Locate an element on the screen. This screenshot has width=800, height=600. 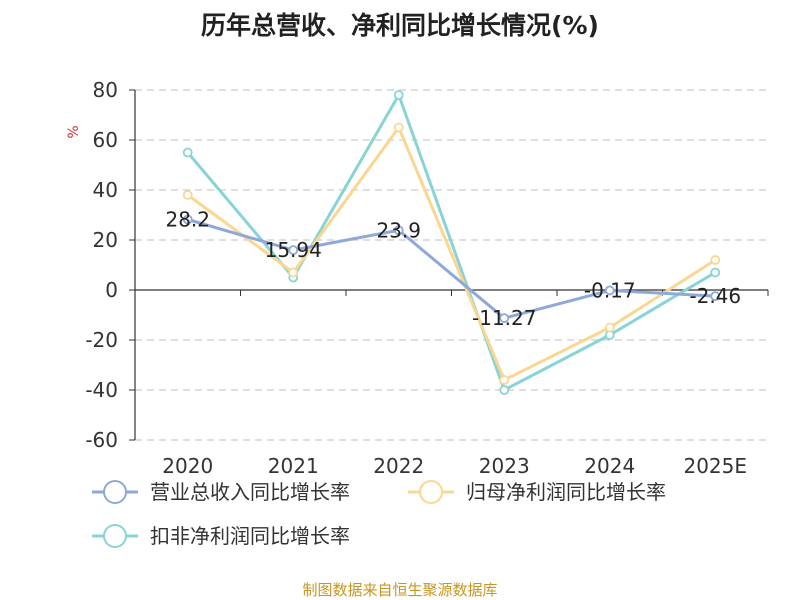
data-label: -0.17 is located at coordinates (610, 290).